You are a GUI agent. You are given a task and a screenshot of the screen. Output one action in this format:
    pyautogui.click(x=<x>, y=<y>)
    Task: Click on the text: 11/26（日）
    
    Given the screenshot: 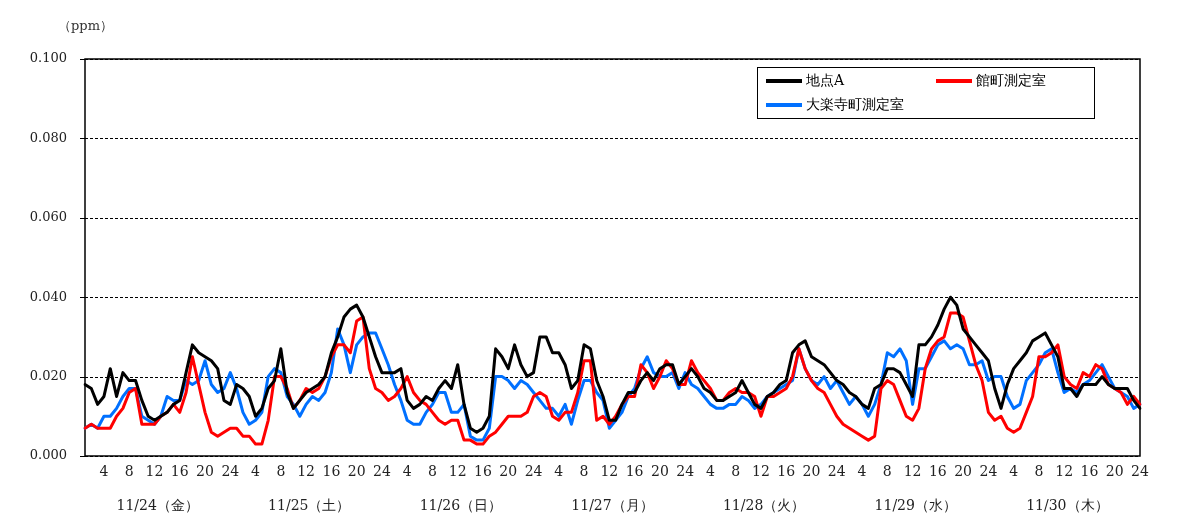 What is the action you would take?
    pyautogui.click(x=461, y=504)
    